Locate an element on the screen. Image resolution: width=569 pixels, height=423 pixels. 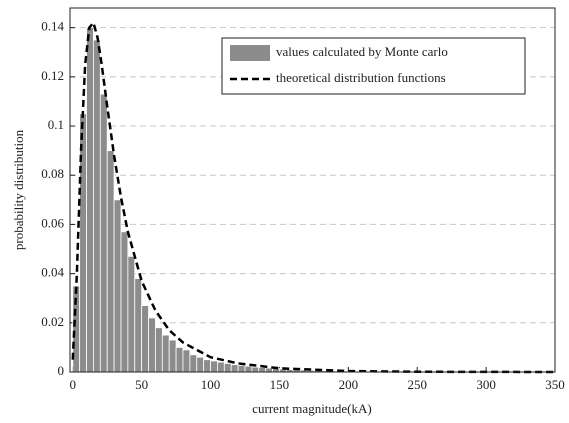
y-tick-label: 0.04 is located at coordinates (52, 272).